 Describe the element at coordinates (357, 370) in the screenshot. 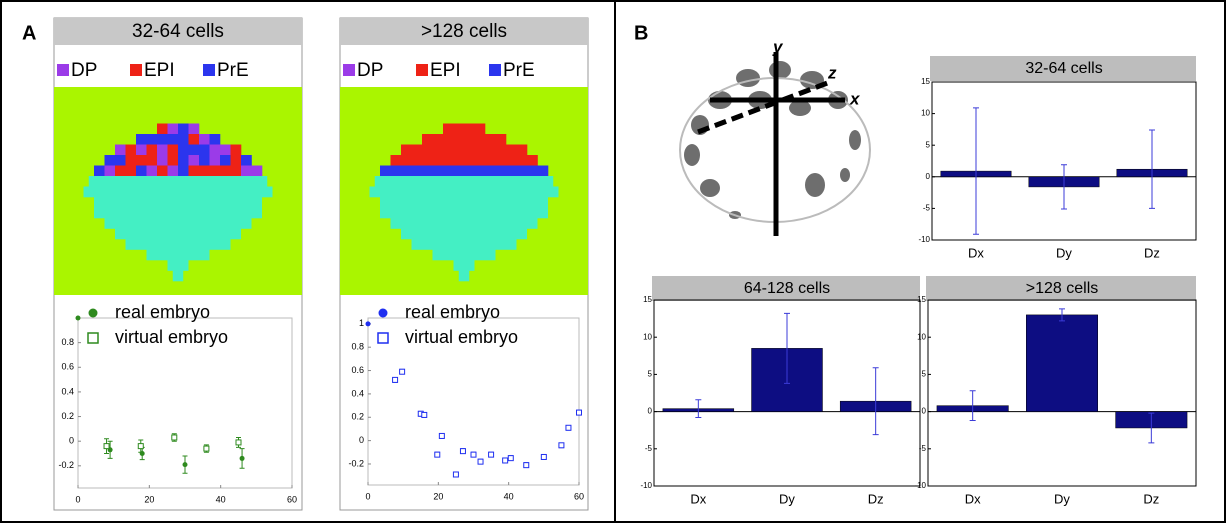

I see `y-tick-label: 0.6` at that location.